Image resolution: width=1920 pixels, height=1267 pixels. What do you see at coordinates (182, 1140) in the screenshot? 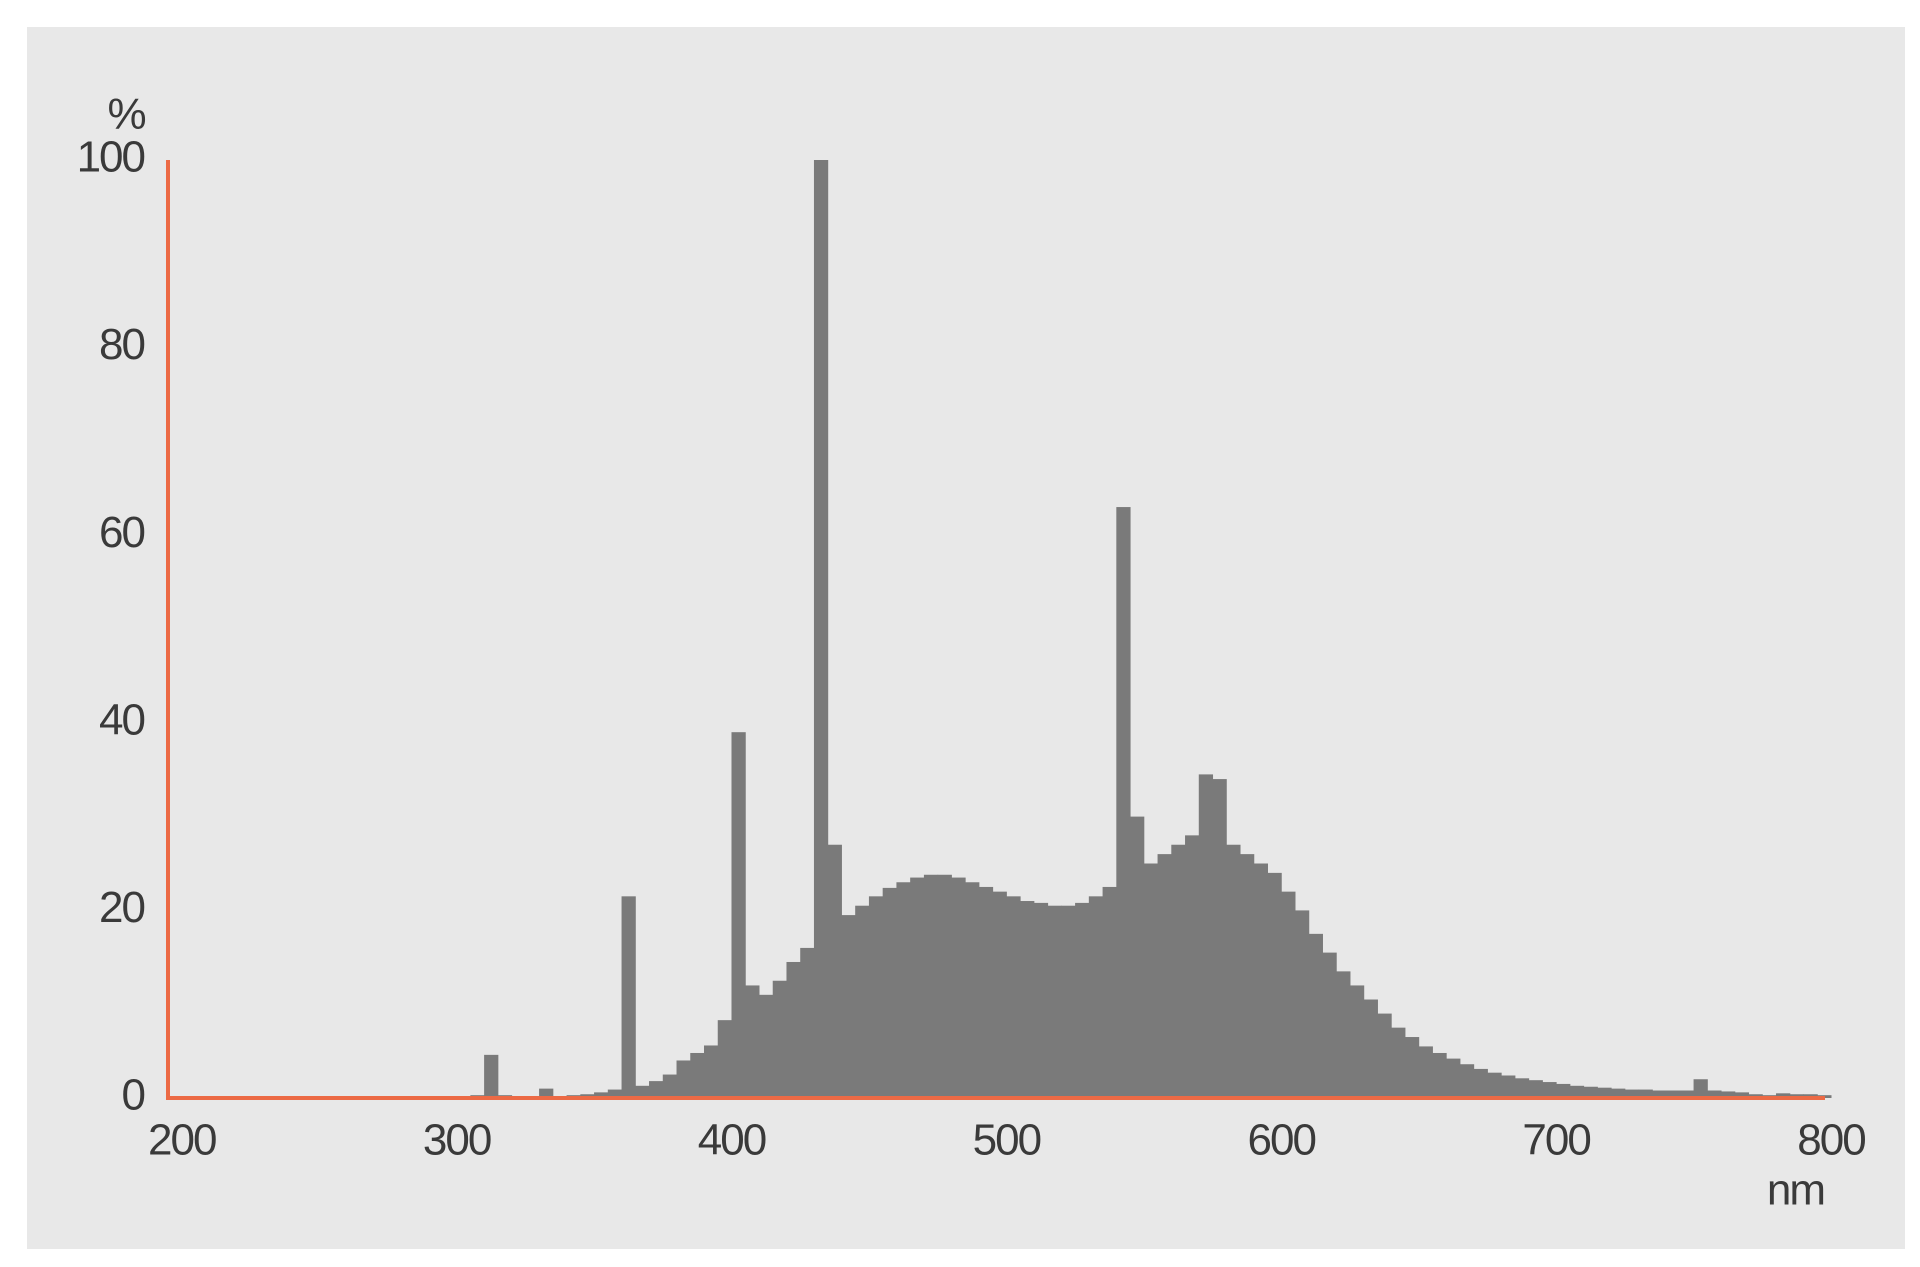
I see `x-tick-label: 200` at bounding box center [182, 1140].